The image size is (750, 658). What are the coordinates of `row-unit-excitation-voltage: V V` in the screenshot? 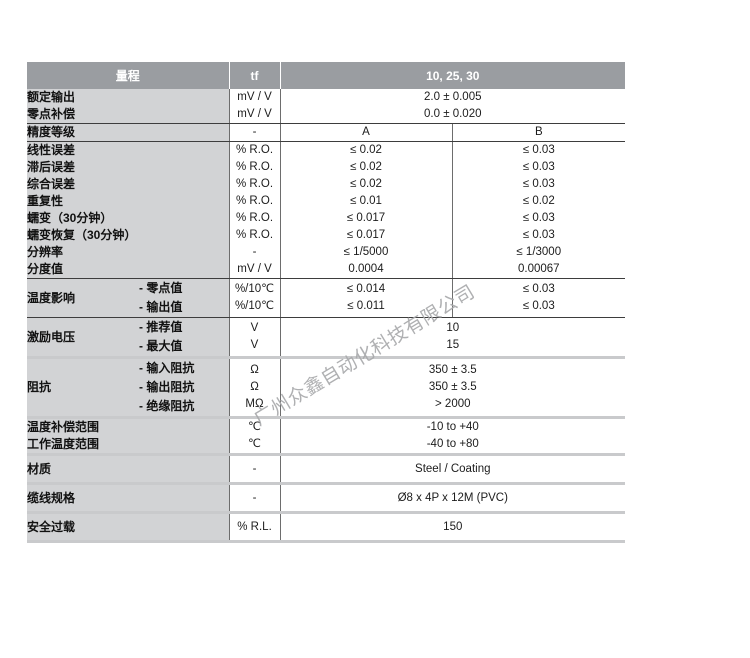 It's located at (254, 338).